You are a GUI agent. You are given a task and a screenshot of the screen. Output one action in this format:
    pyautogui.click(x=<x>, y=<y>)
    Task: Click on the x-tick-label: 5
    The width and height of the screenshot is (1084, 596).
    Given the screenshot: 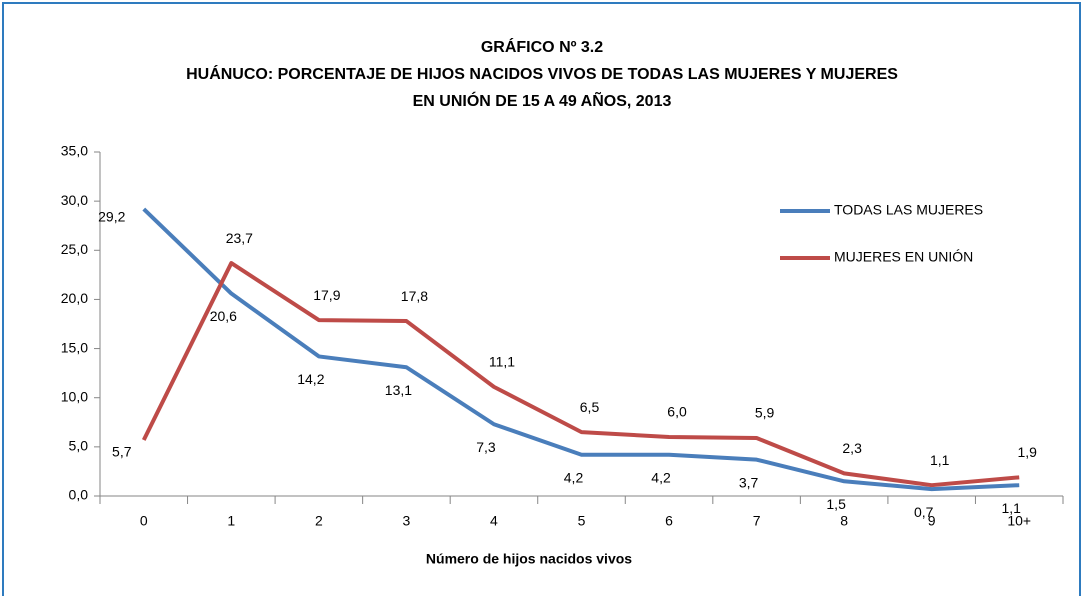 What is the action you would take?
    pyautogui.click(x=582, y=521)
    